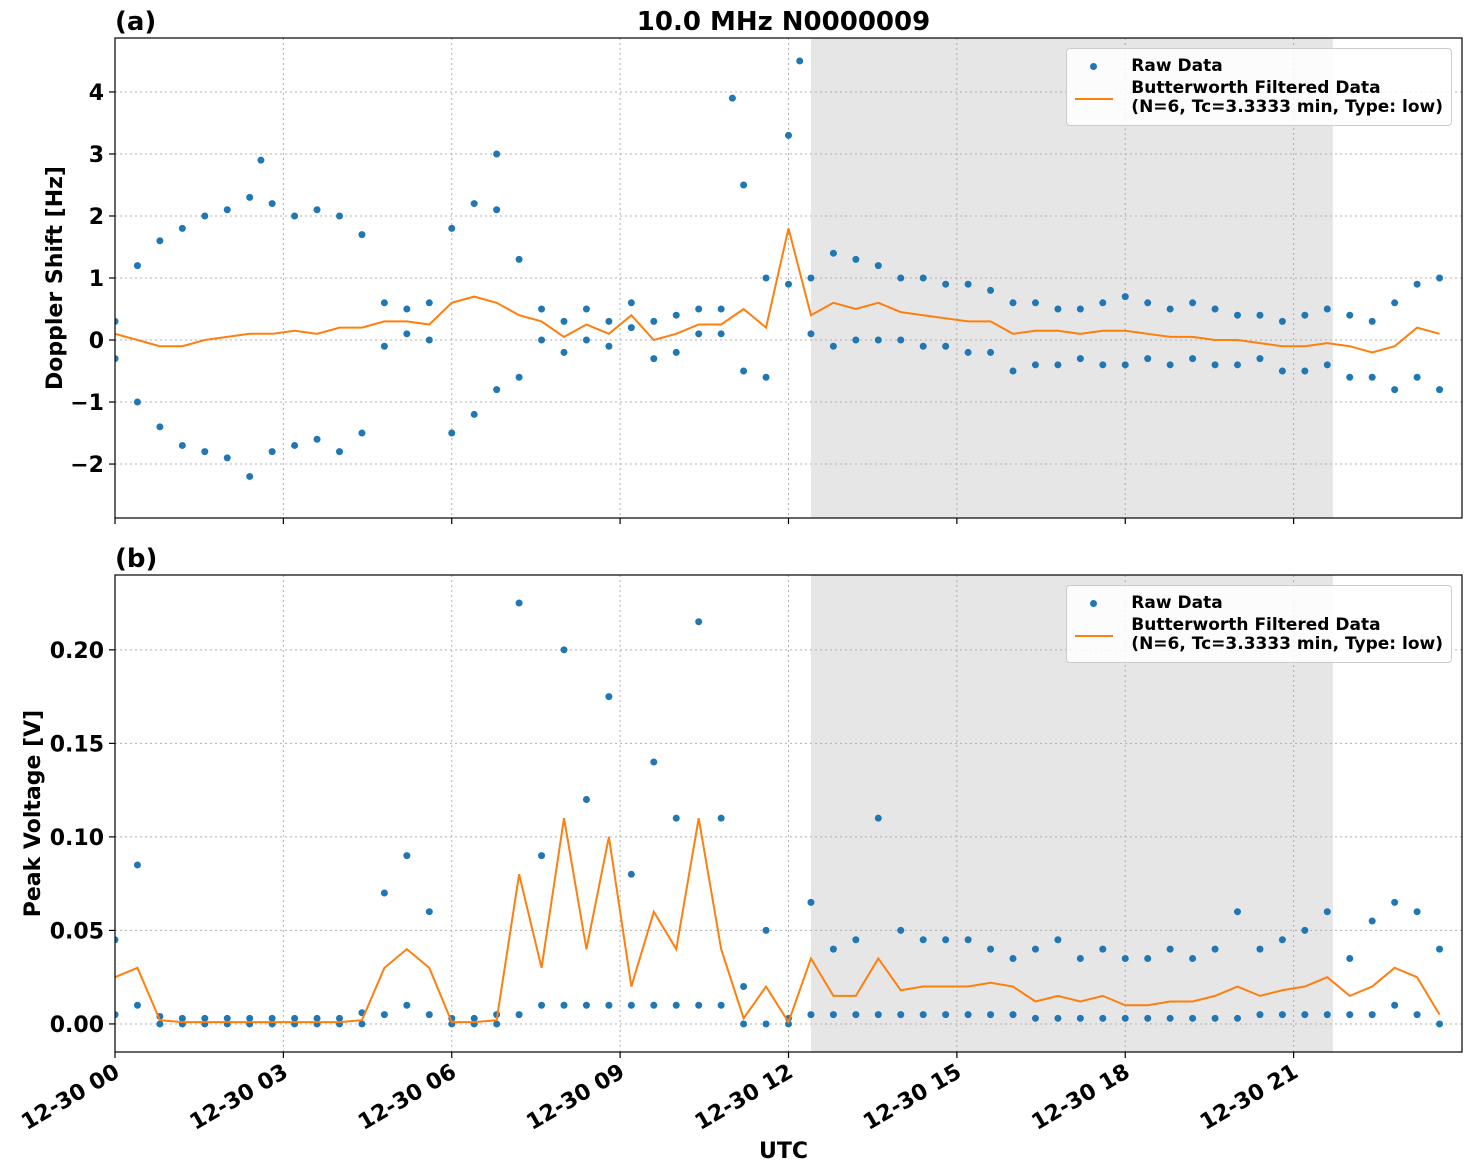 Image resolution: width=1471 pixels, height=1172 pixels. I want to click on x-tick-label: 12-30 12, so click(744, 1098).